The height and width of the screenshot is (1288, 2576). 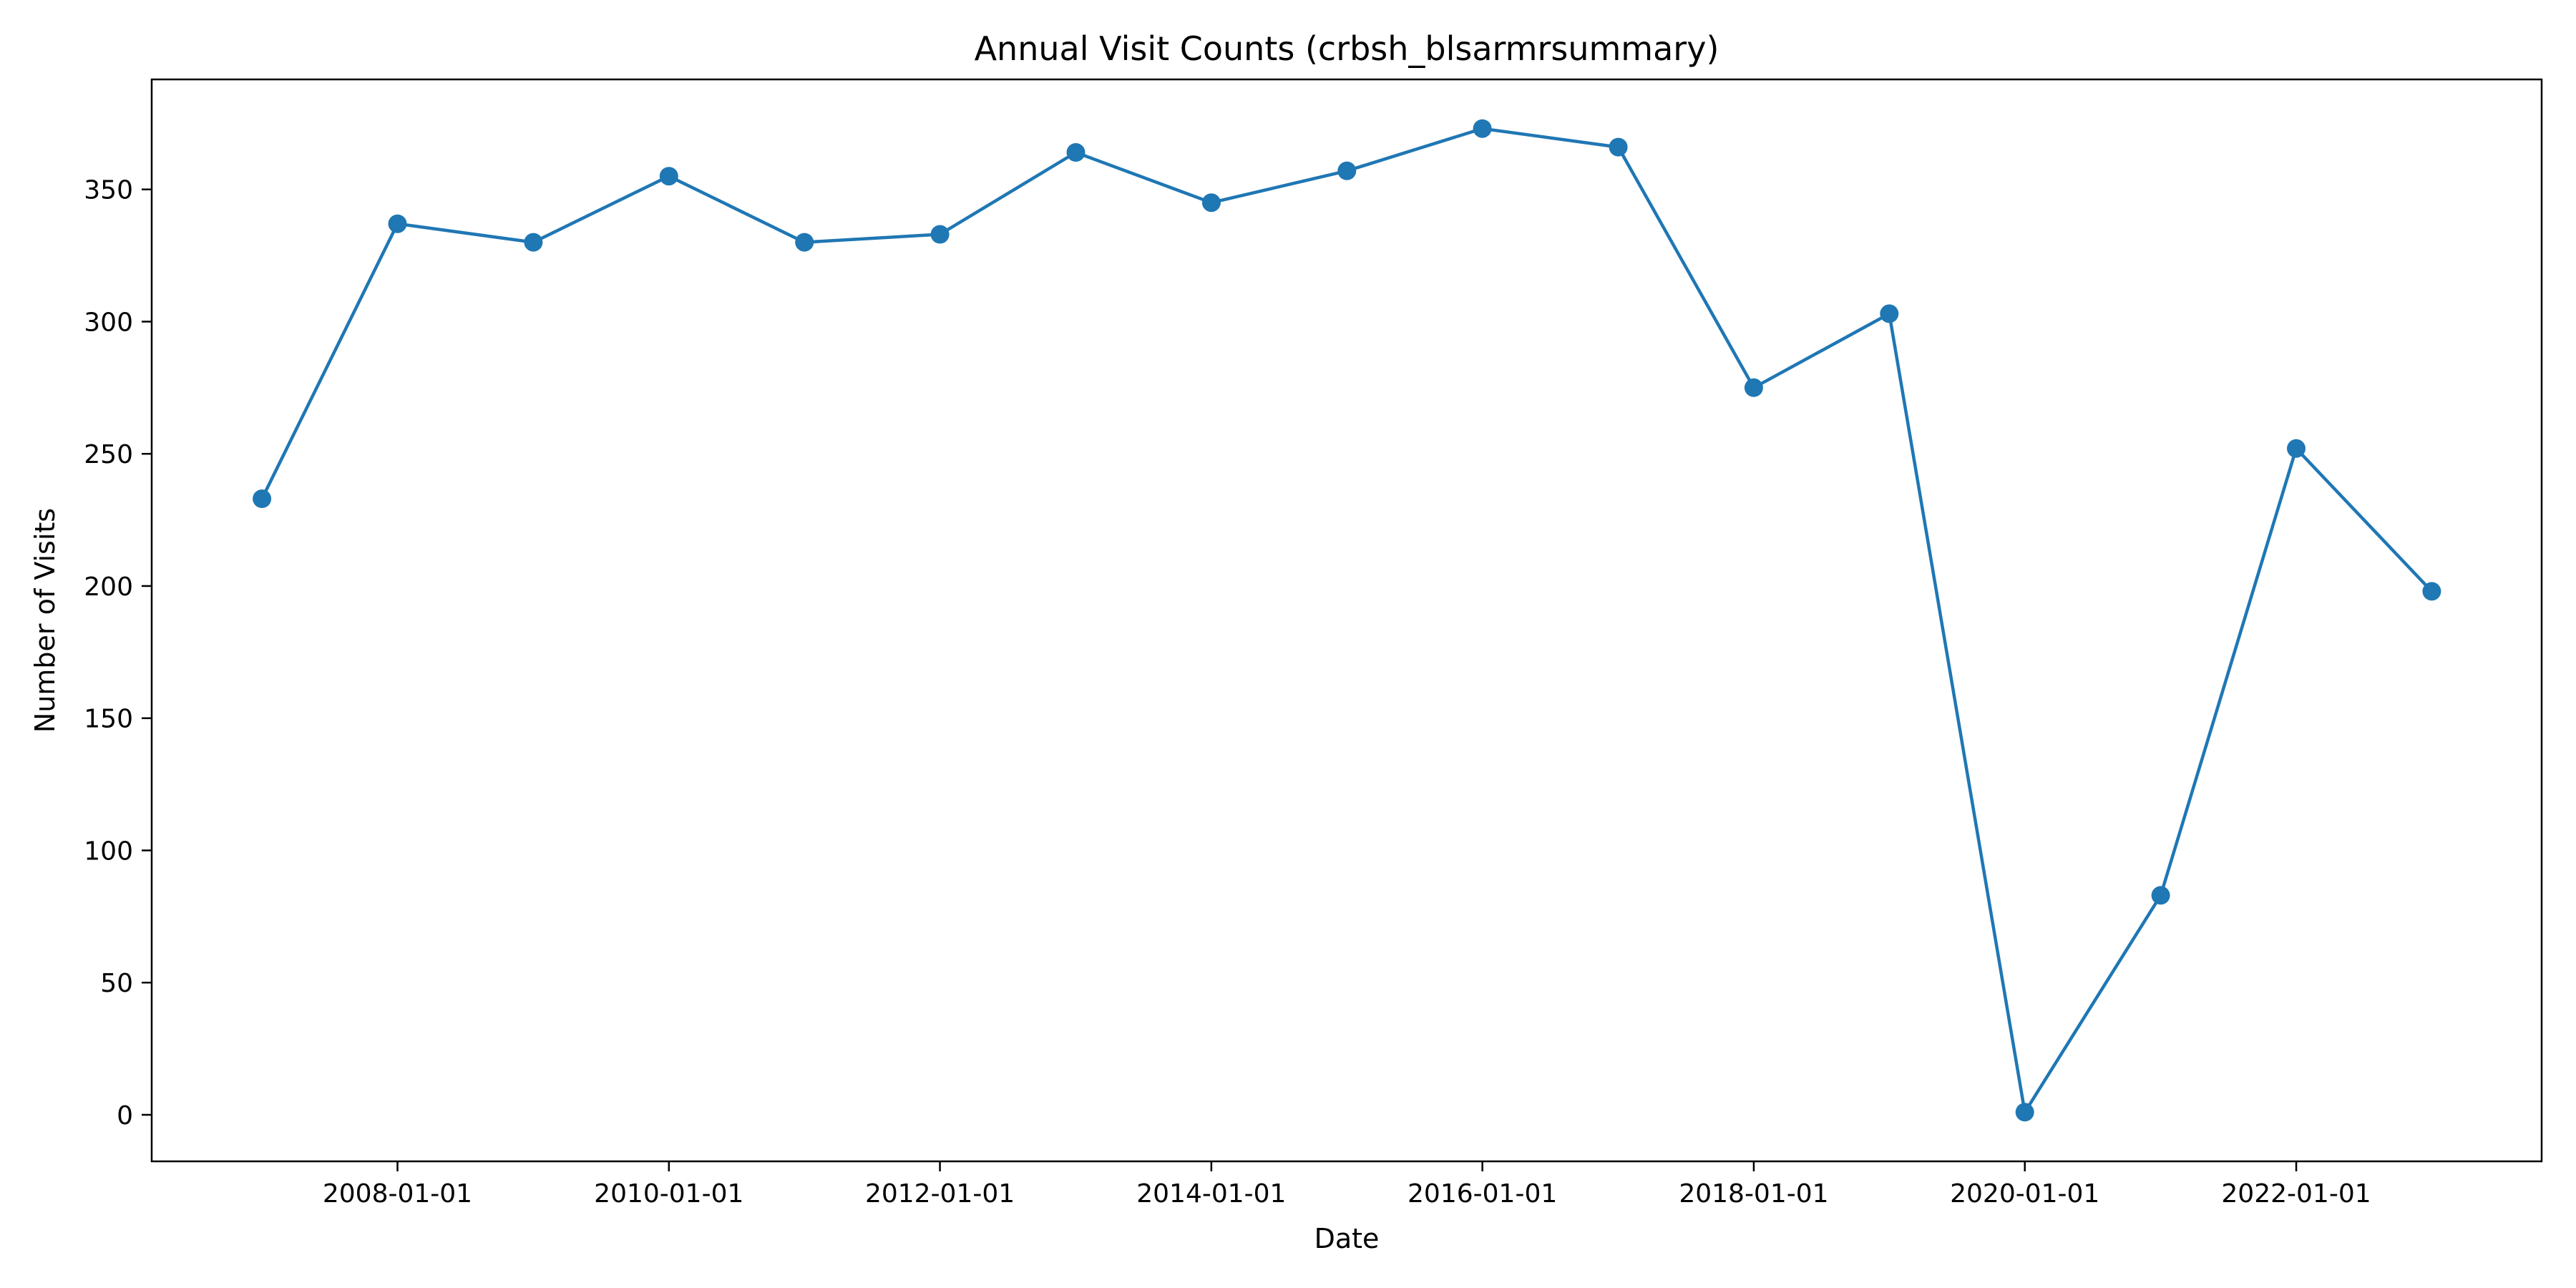 What do you see at coordinates (1753, 1194) in the screenshot?
I see `x-tick-label: 2018-01-01` at bounding box center [1753, 1194].